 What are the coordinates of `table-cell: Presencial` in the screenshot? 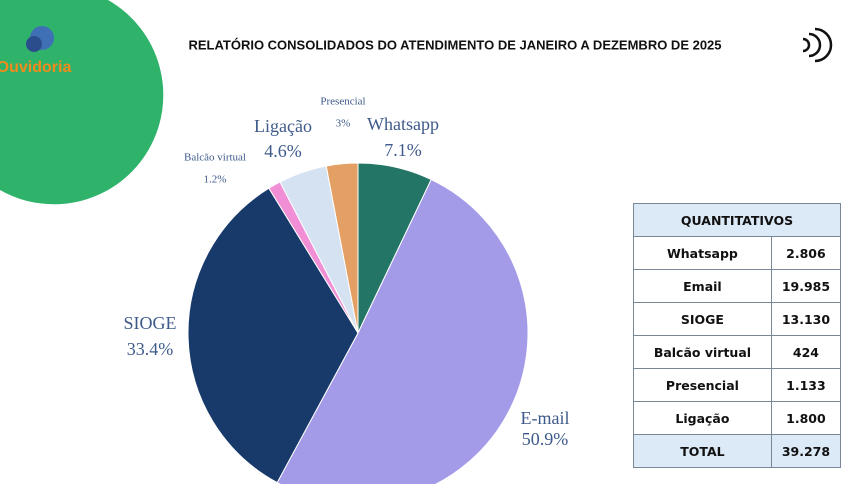 It's located at (702, 385).